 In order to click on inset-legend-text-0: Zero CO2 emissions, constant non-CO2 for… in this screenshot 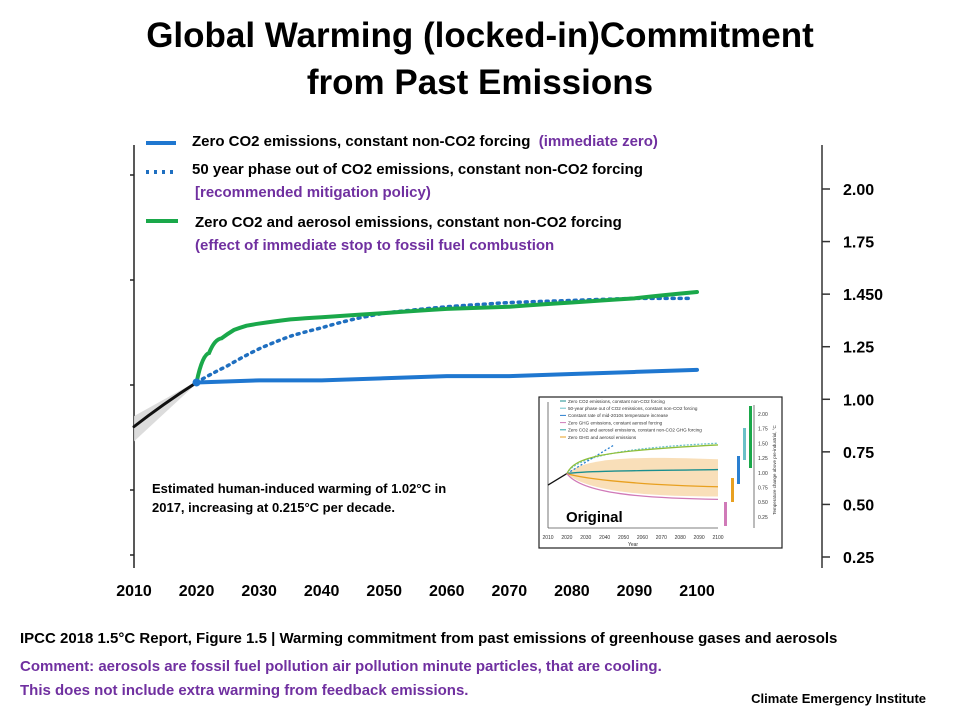, I will do `click(616, 401)`.